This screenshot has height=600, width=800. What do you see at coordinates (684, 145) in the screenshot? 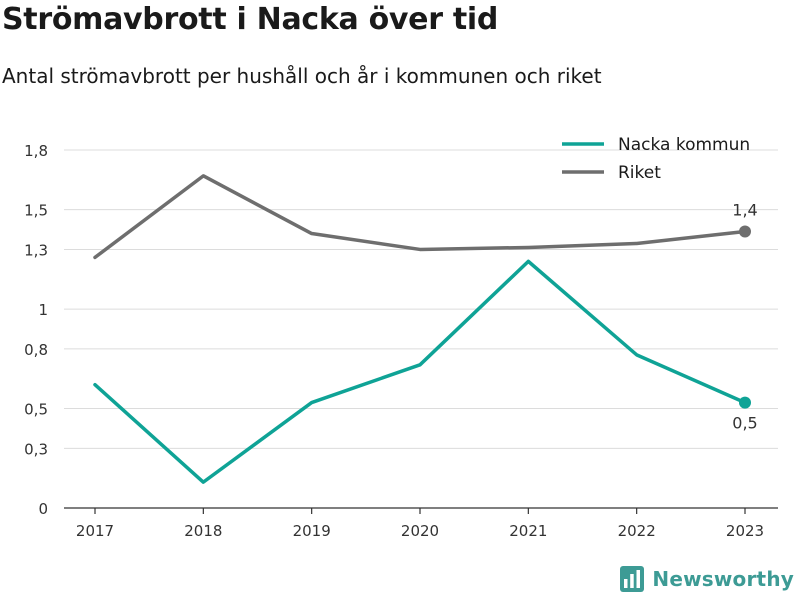
I see `legend-label: Nacka kommun` at bounding box center [684, 145].